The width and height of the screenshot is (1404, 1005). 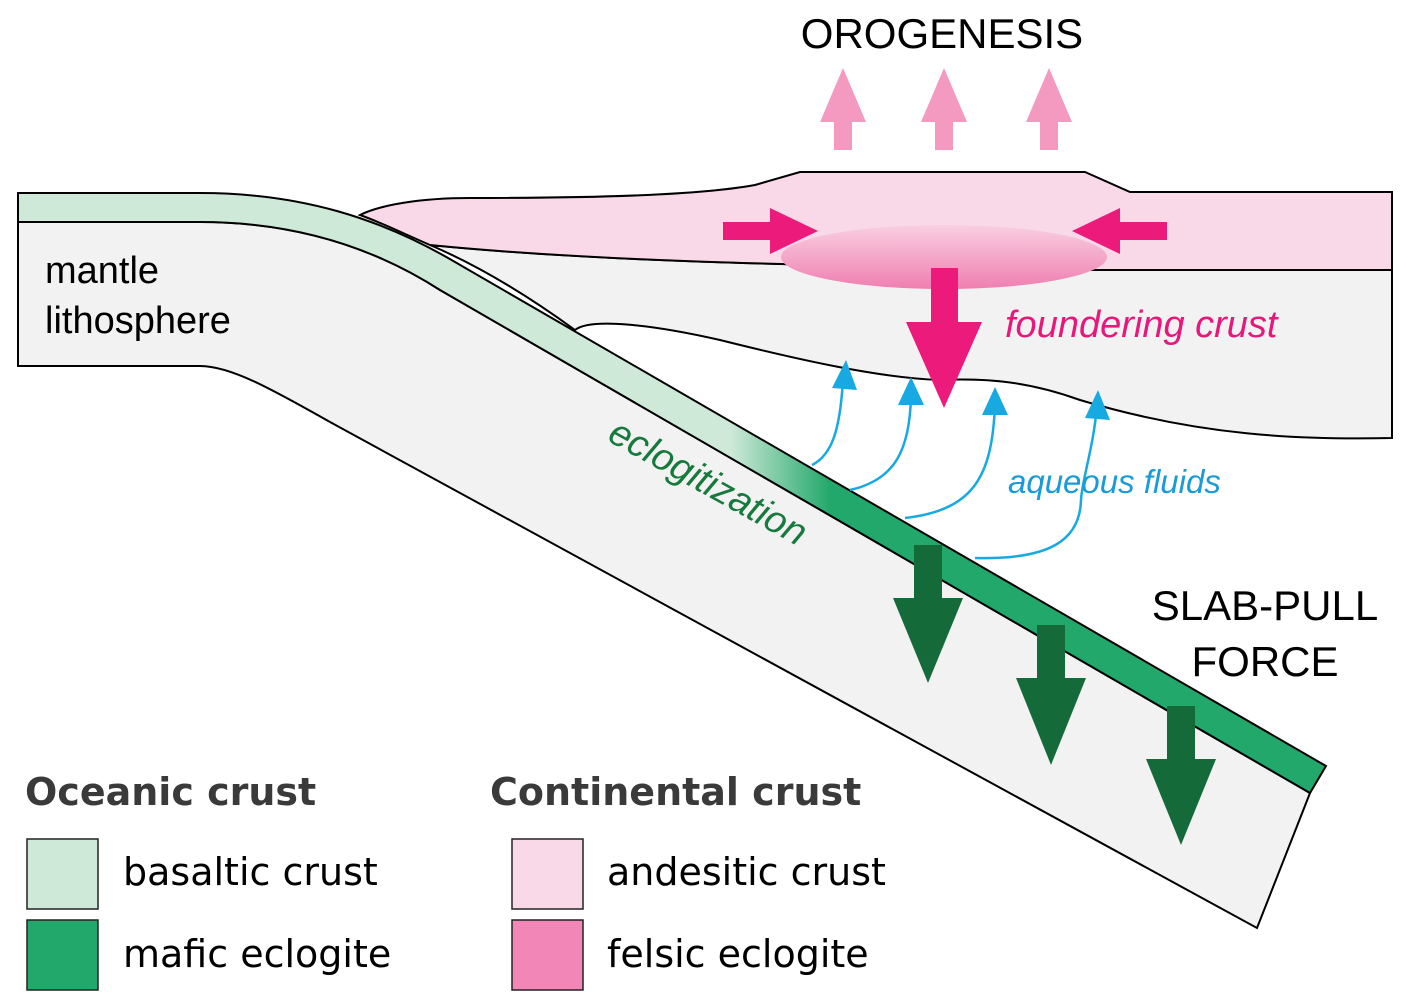 What do you see at coordinates (955, 469) in the screenshot?
I see `fluid-arrows` at bounding box center [955, 469].